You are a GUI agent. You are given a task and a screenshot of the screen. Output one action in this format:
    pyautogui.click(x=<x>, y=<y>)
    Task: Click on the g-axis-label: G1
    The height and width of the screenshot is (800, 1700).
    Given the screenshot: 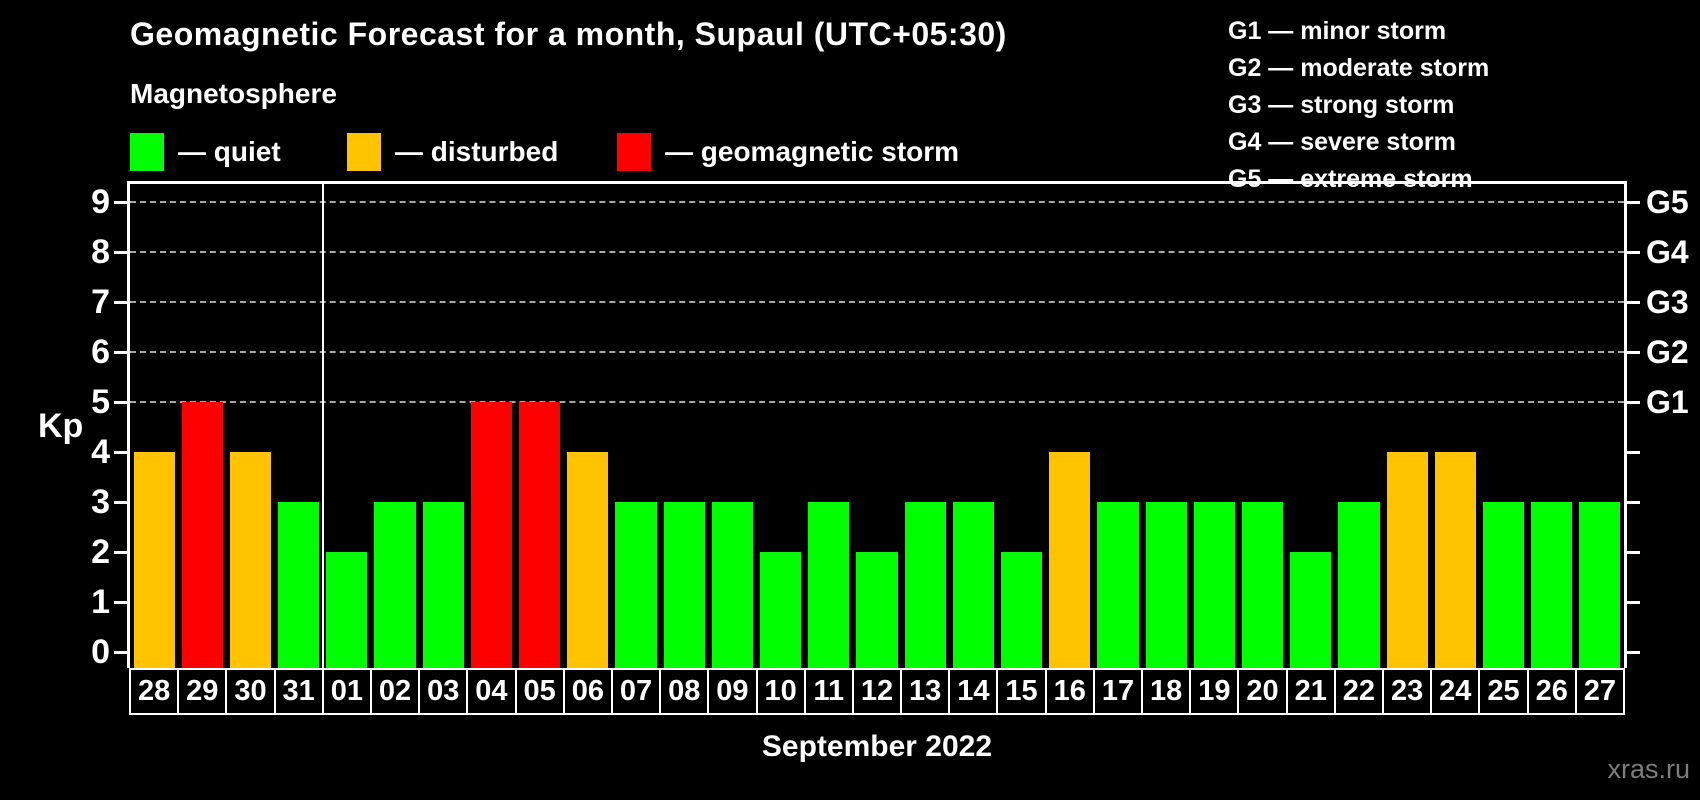 What is the action you would take?
    pyautogui.click(x=1667, y=402)
    